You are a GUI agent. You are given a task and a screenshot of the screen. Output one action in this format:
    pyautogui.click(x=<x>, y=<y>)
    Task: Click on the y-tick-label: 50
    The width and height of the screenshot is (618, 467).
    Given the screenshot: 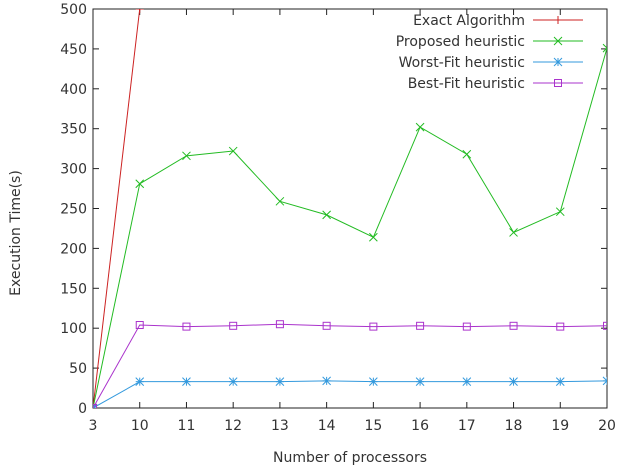 What is the action you would take?
    pyautogui.click(x=78, y=369)
    